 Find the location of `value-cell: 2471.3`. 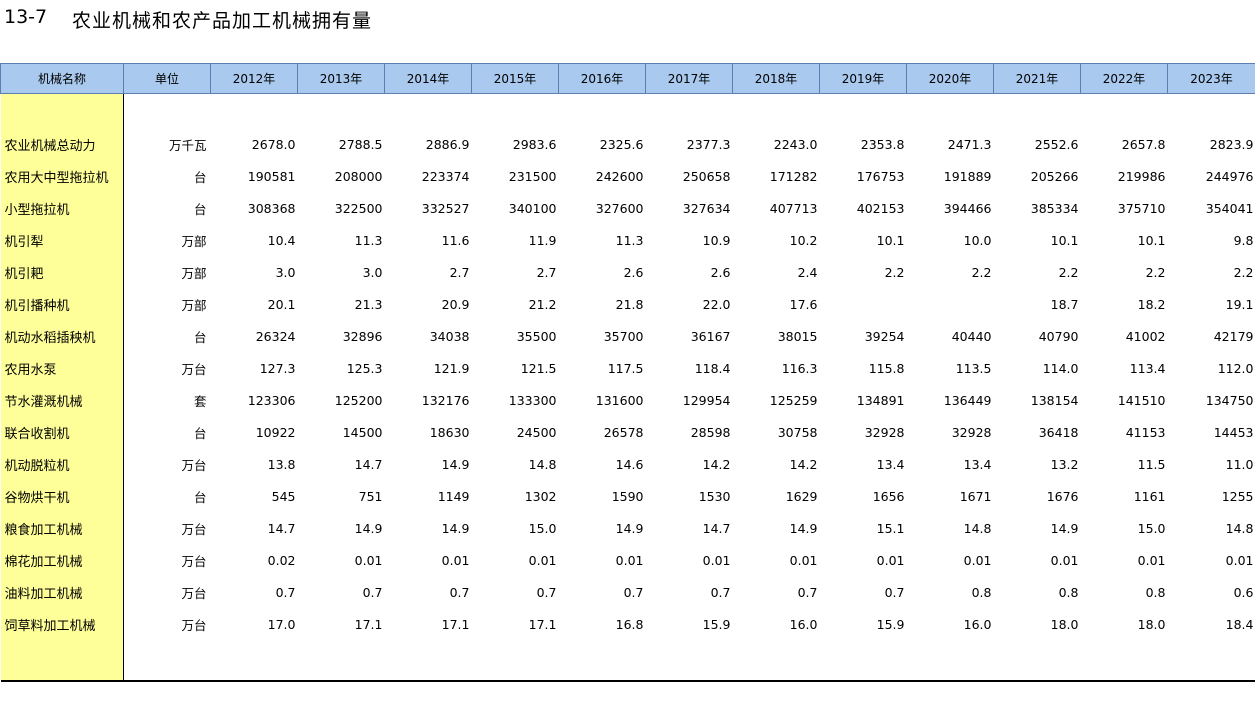

value-cell: 2471.3 is located at coordinates (969, 144).